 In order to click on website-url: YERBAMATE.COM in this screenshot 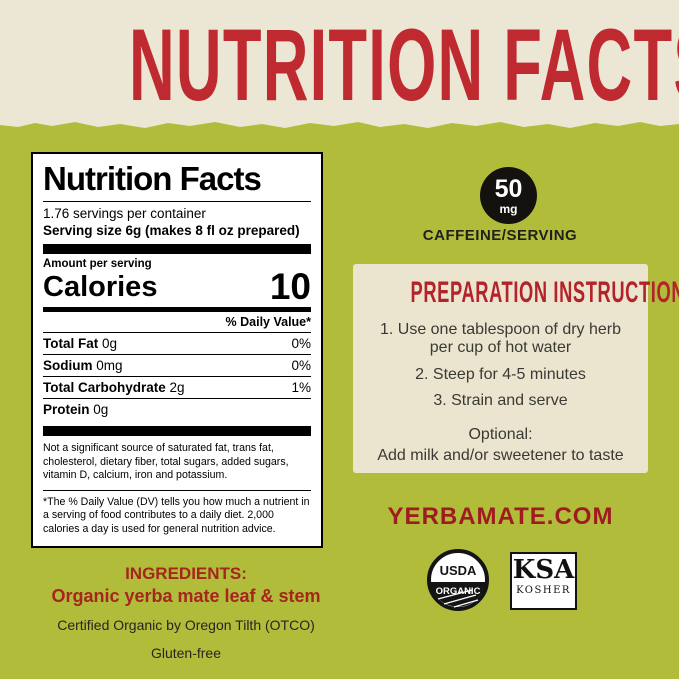, I will do `click(500, 516)`.